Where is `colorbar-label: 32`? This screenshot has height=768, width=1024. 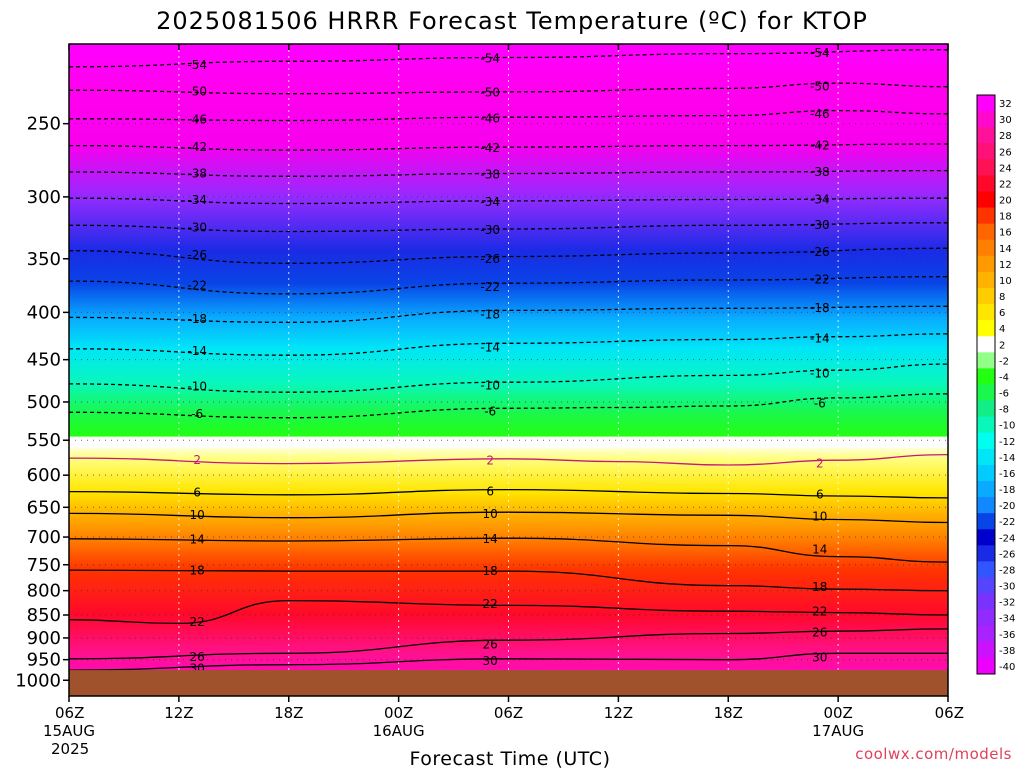
colorbar-label: 32 is located at coordinates (1005, 104).